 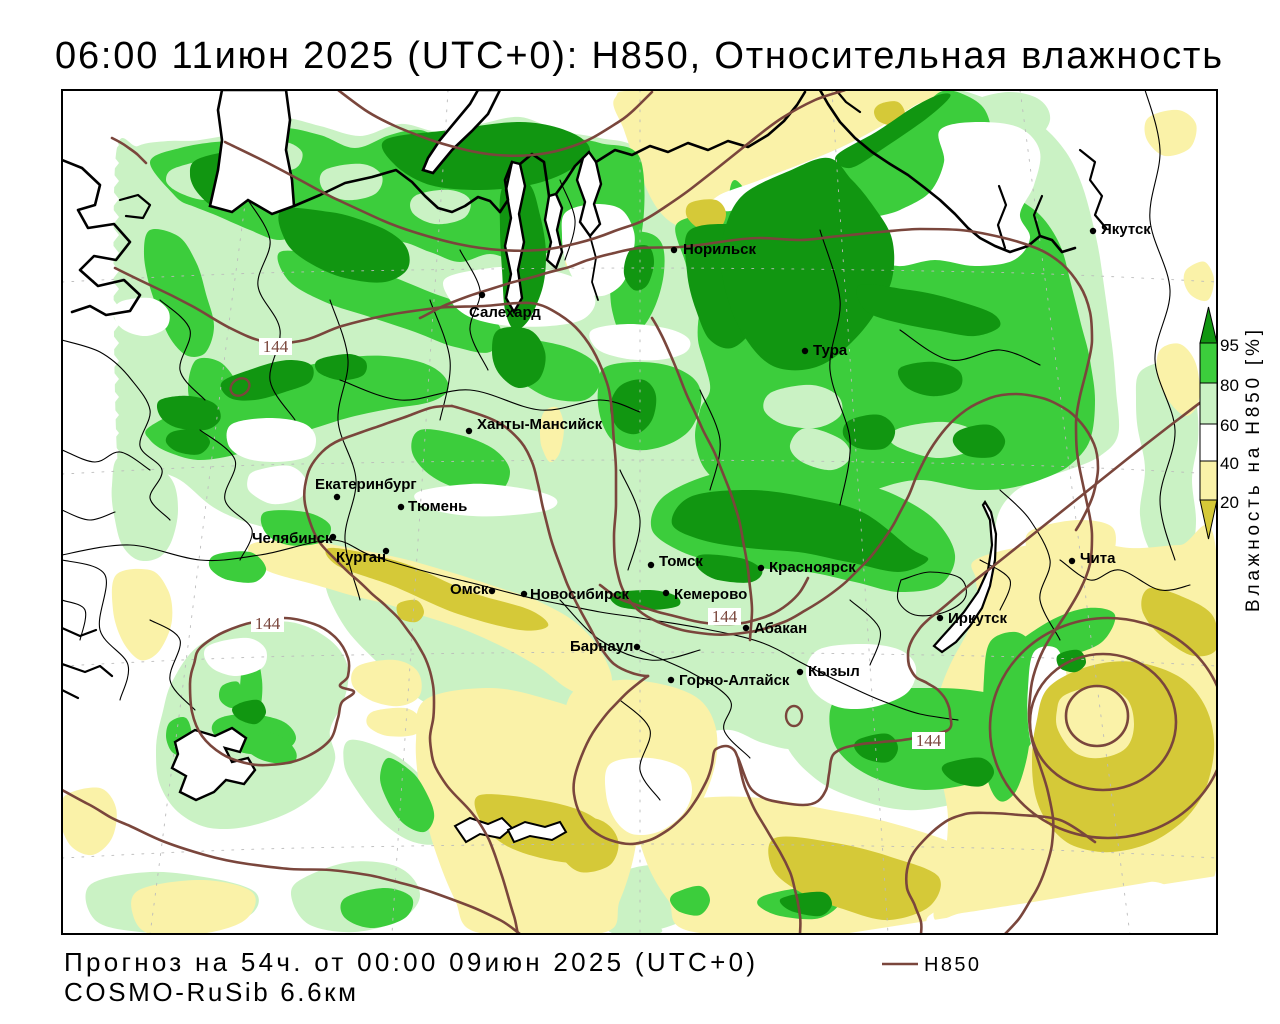 I want to click on svg-text: 80, so click(x=1229, y=385).